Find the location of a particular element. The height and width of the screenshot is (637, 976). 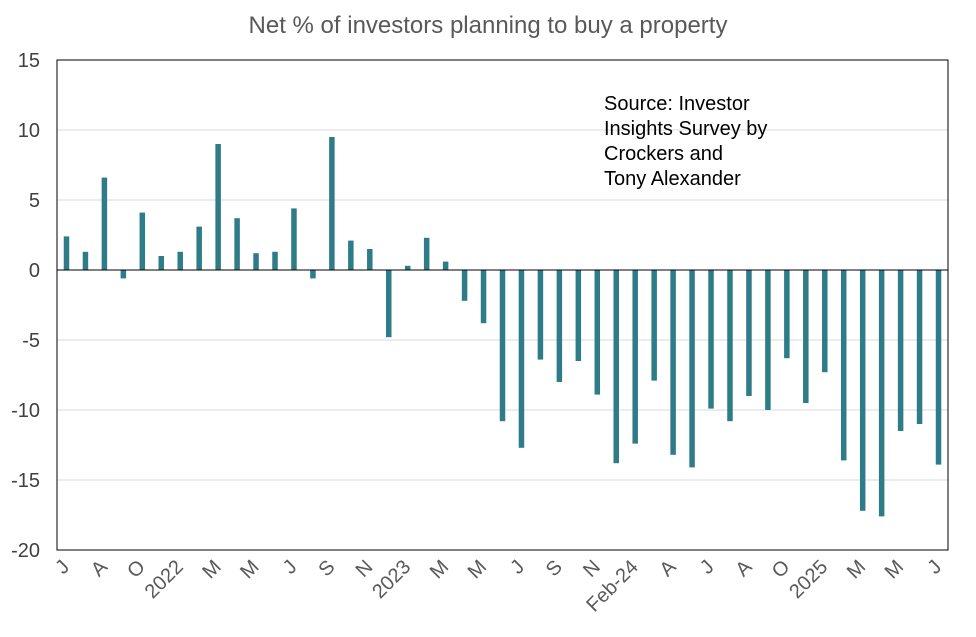

y-tick-label: 0 is located at coordinates (34, 271).